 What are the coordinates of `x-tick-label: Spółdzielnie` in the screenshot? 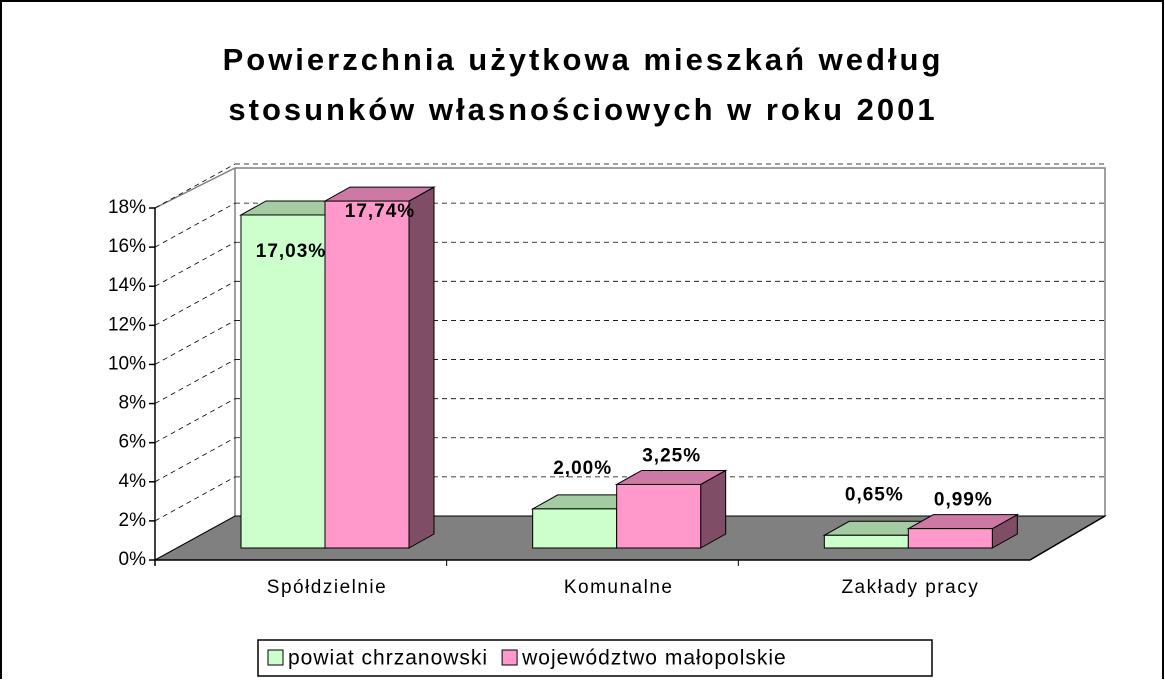 It's located at (327, 587).